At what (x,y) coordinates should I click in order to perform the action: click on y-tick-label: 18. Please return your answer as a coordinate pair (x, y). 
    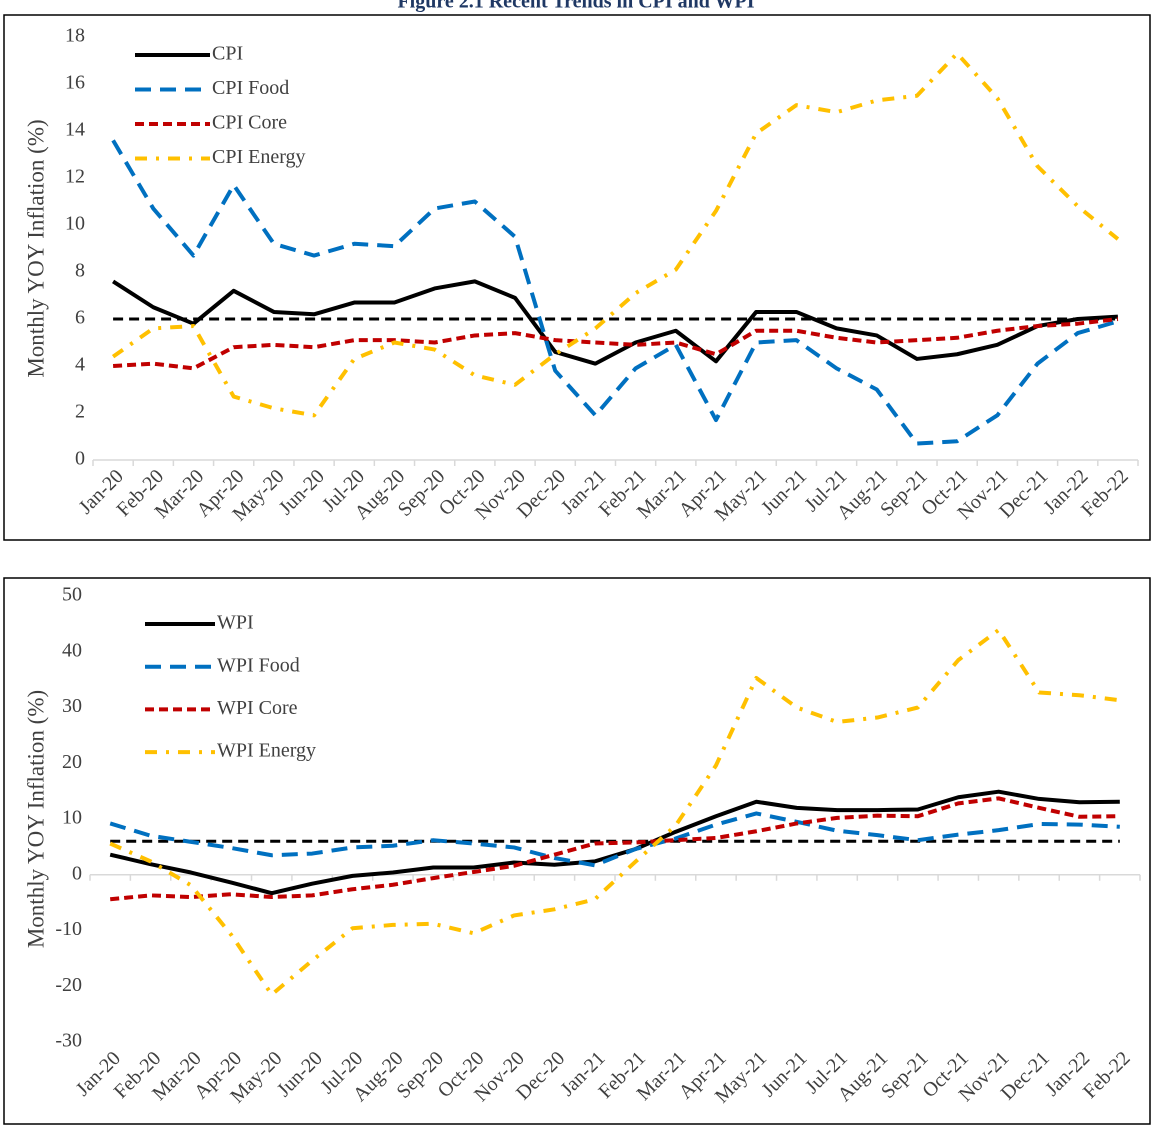
    Looking at the image, I should click on (75, 36).